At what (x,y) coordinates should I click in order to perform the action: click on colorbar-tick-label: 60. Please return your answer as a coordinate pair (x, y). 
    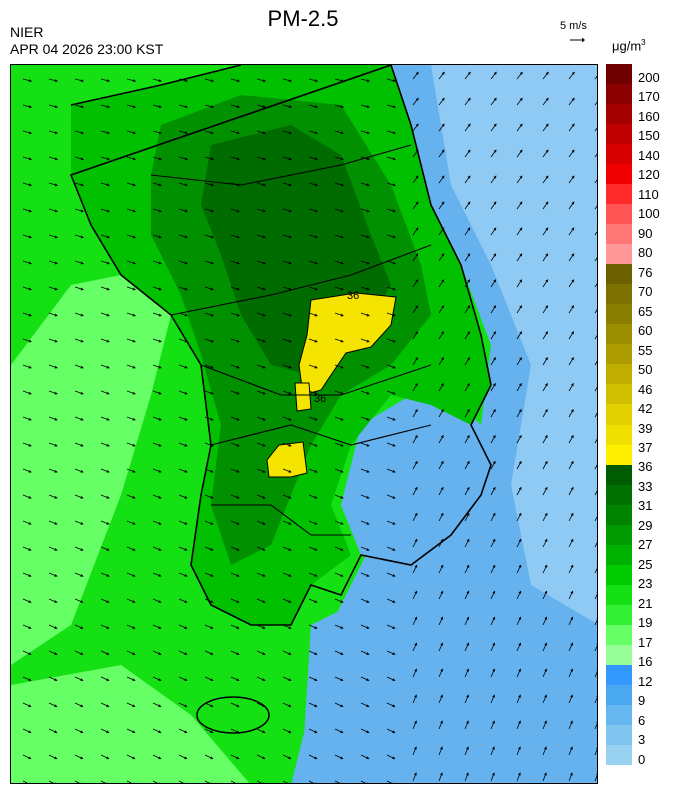
    Looking at the image, I should click on (645, 331).